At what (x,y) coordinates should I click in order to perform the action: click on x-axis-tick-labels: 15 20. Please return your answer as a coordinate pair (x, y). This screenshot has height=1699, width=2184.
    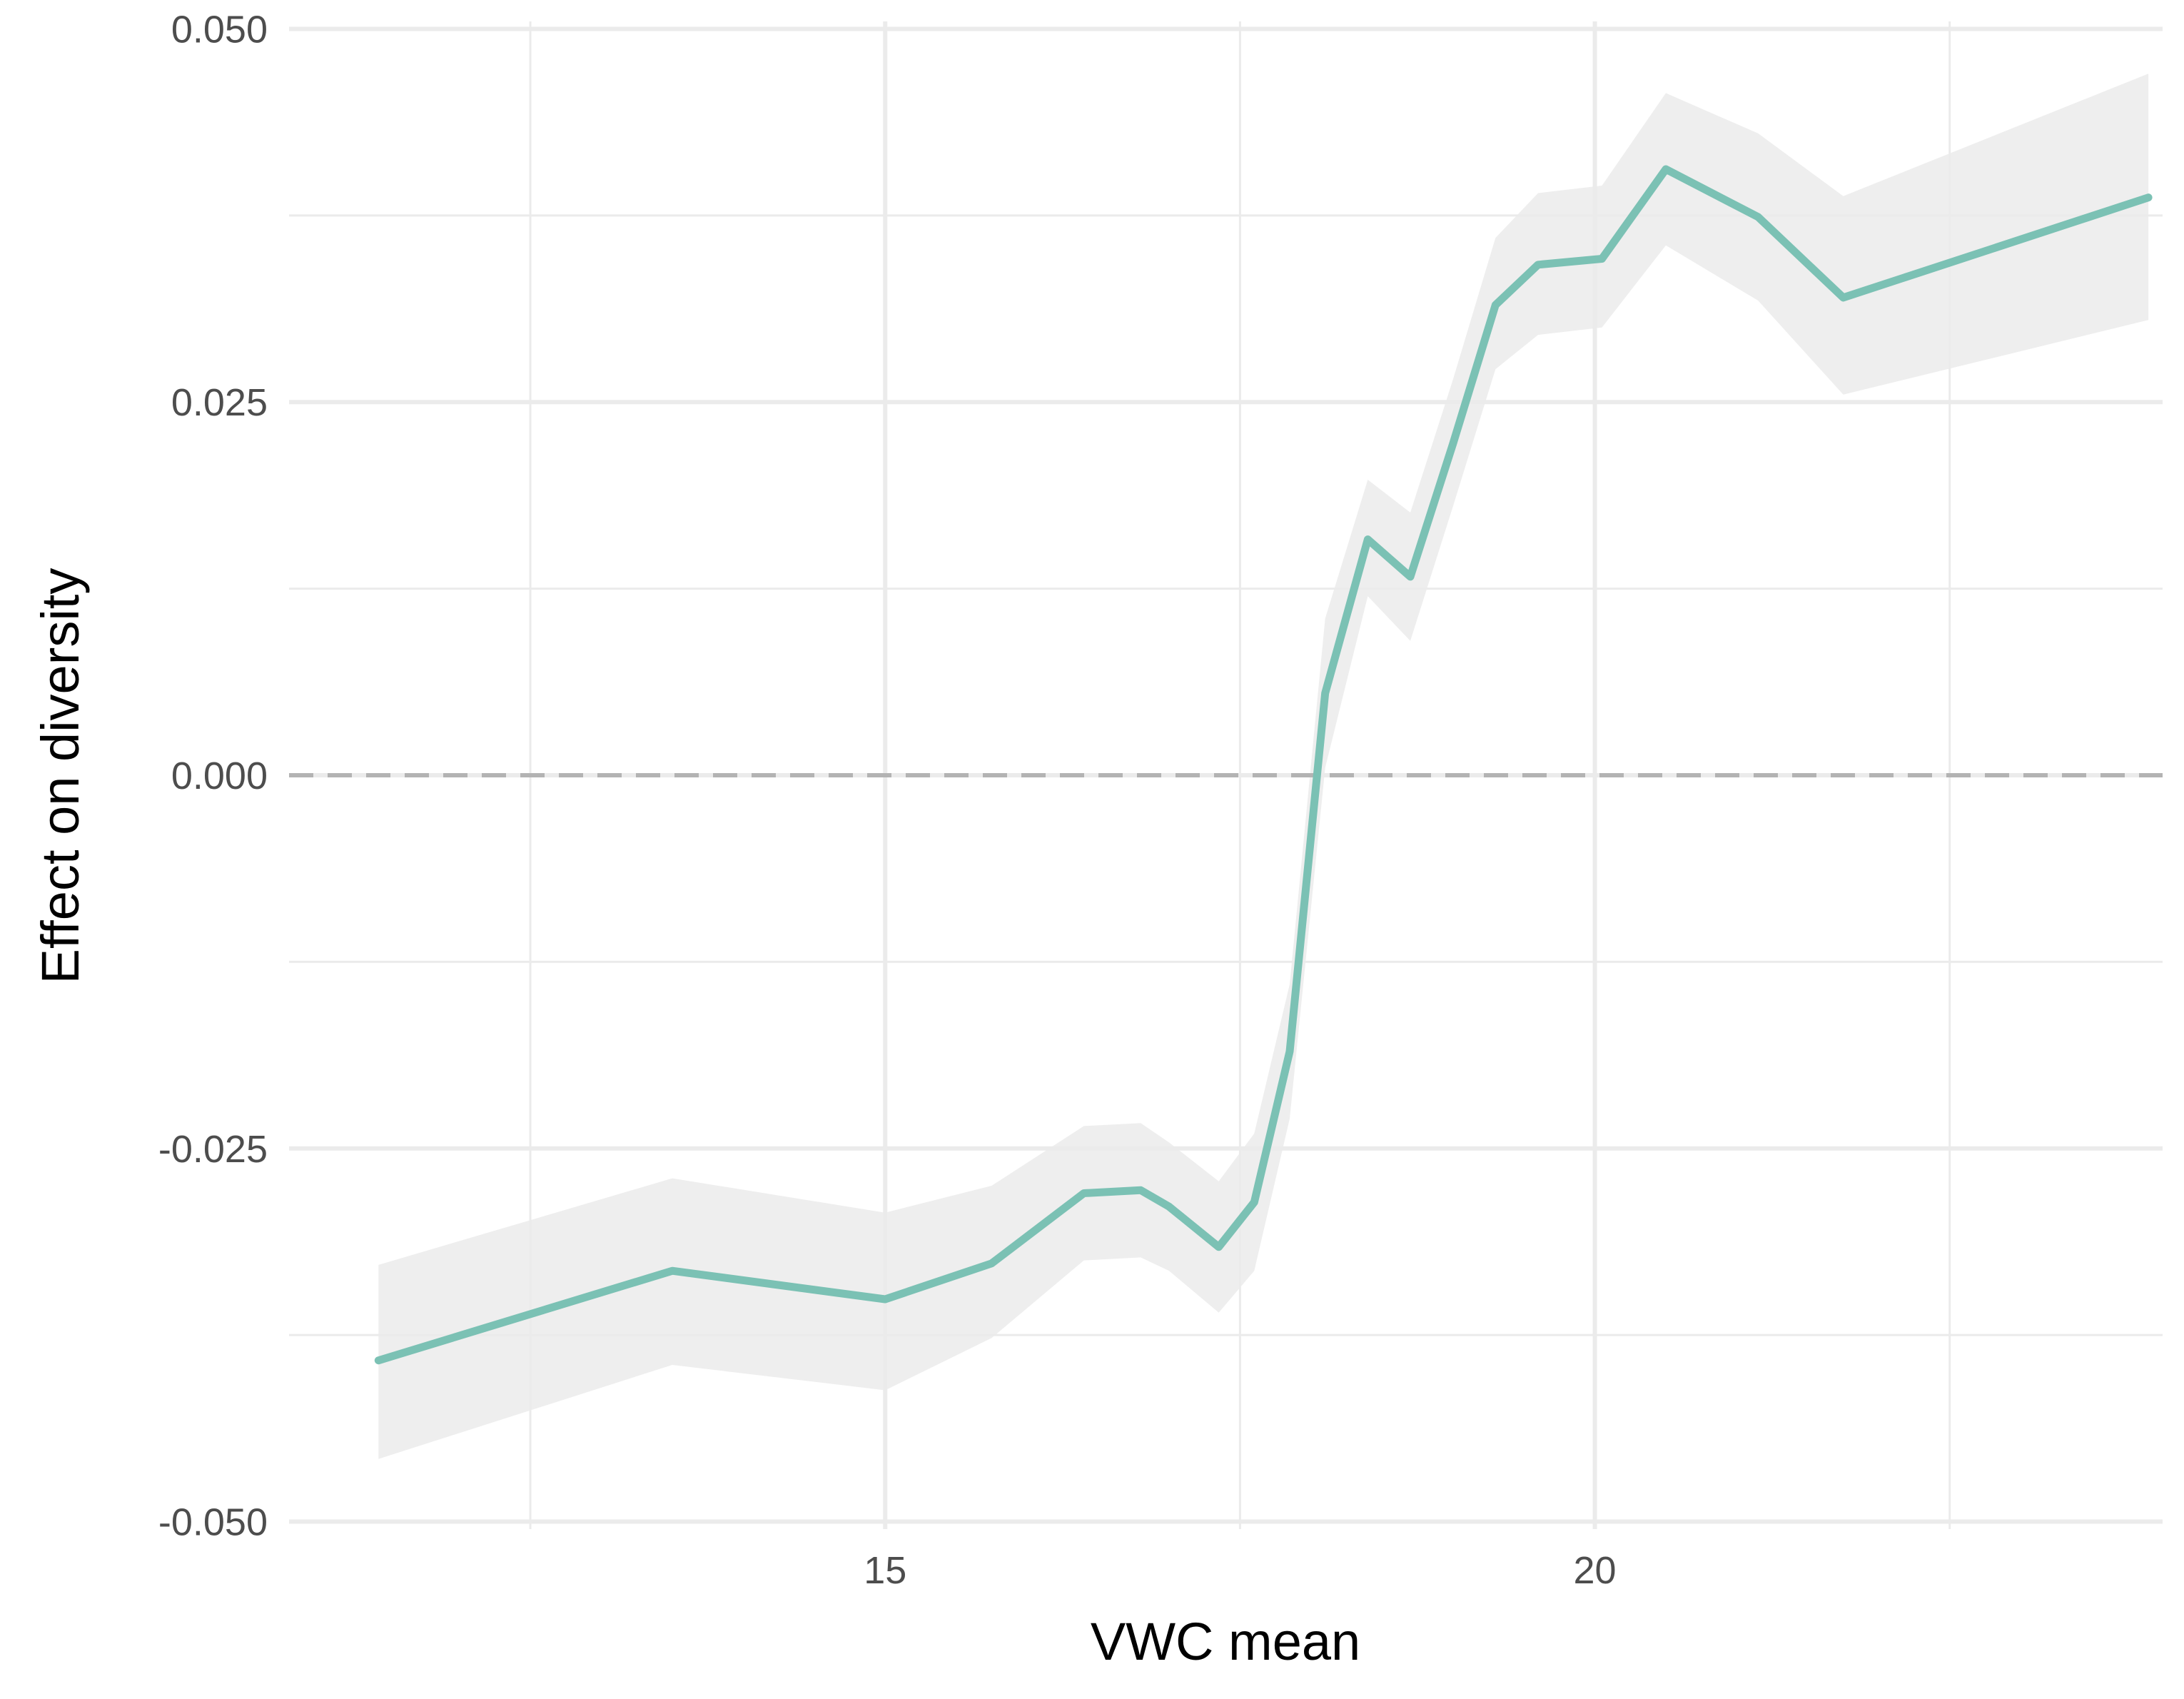
    Looking at the image, I should click on (1240, 1571).